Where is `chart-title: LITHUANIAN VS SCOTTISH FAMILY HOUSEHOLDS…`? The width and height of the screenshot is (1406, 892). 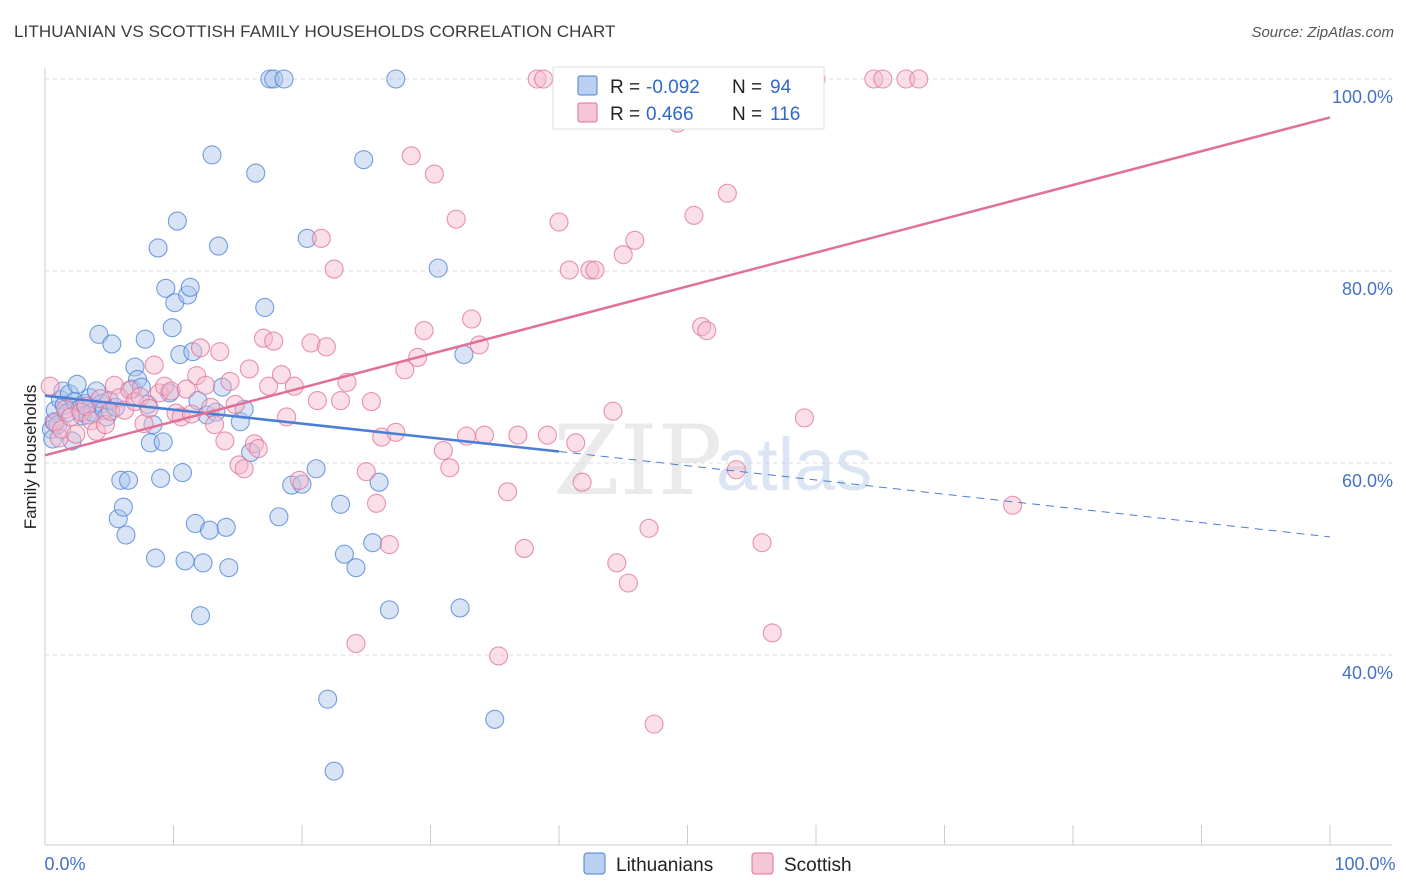 chart-title: LITHUANIAN VS SCOTTISH FAMILY HOUSEHOLDS… is located at coordinates (315, 31).